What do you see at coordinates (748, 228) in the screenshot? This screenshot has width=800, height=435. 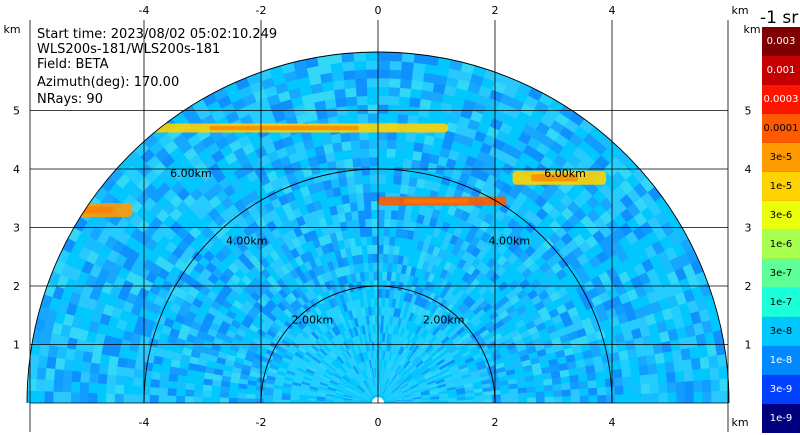 I see `y-tick-right: 3` at bounding box center [748, 228].